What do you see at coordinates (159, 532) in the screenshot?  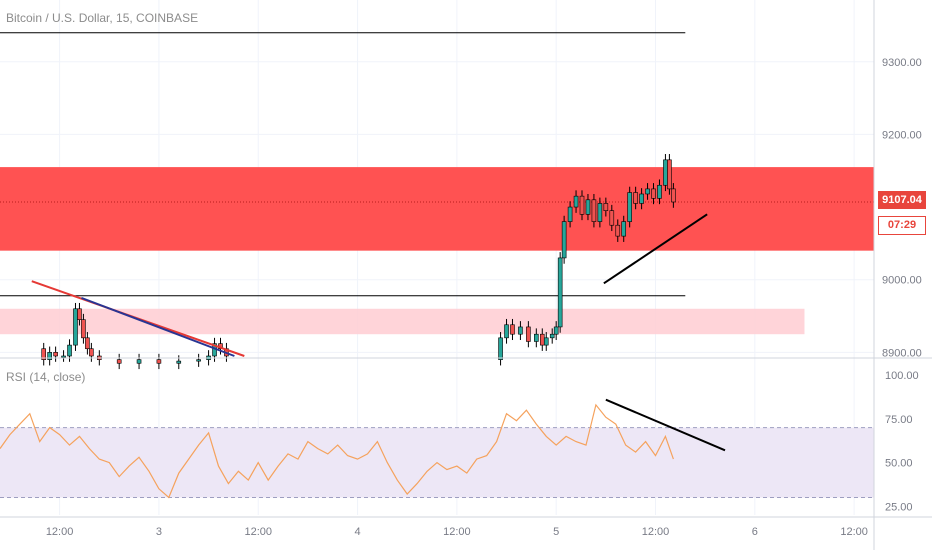 I see `time-tick-label: 3` at bounding box center [159, 532].